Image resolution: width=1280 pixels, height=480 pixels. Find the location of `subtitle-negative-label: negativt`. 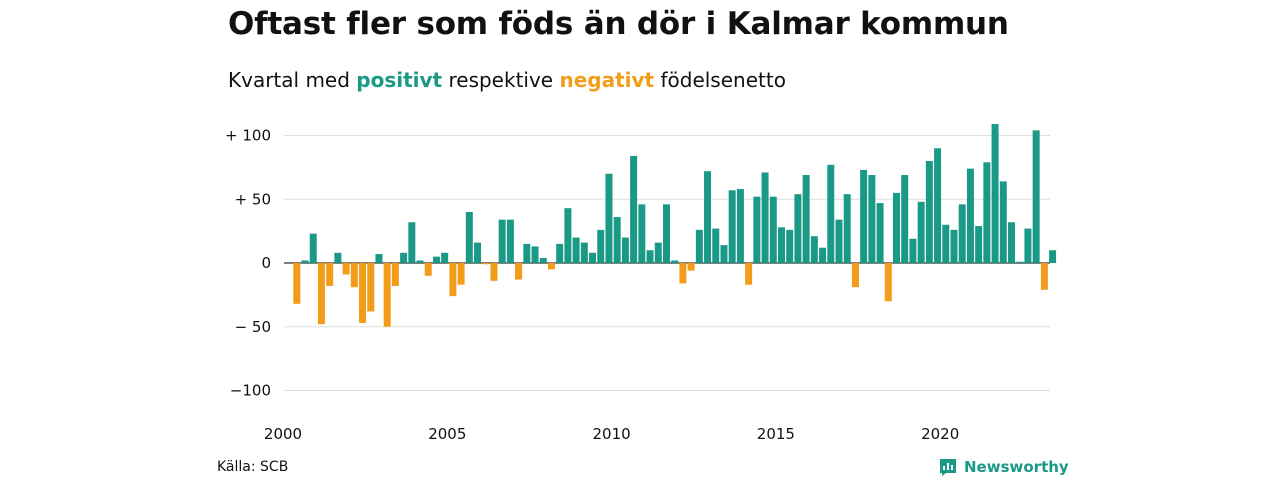

subtitle-negative-label: negativt is located at coordinates (607, 80).